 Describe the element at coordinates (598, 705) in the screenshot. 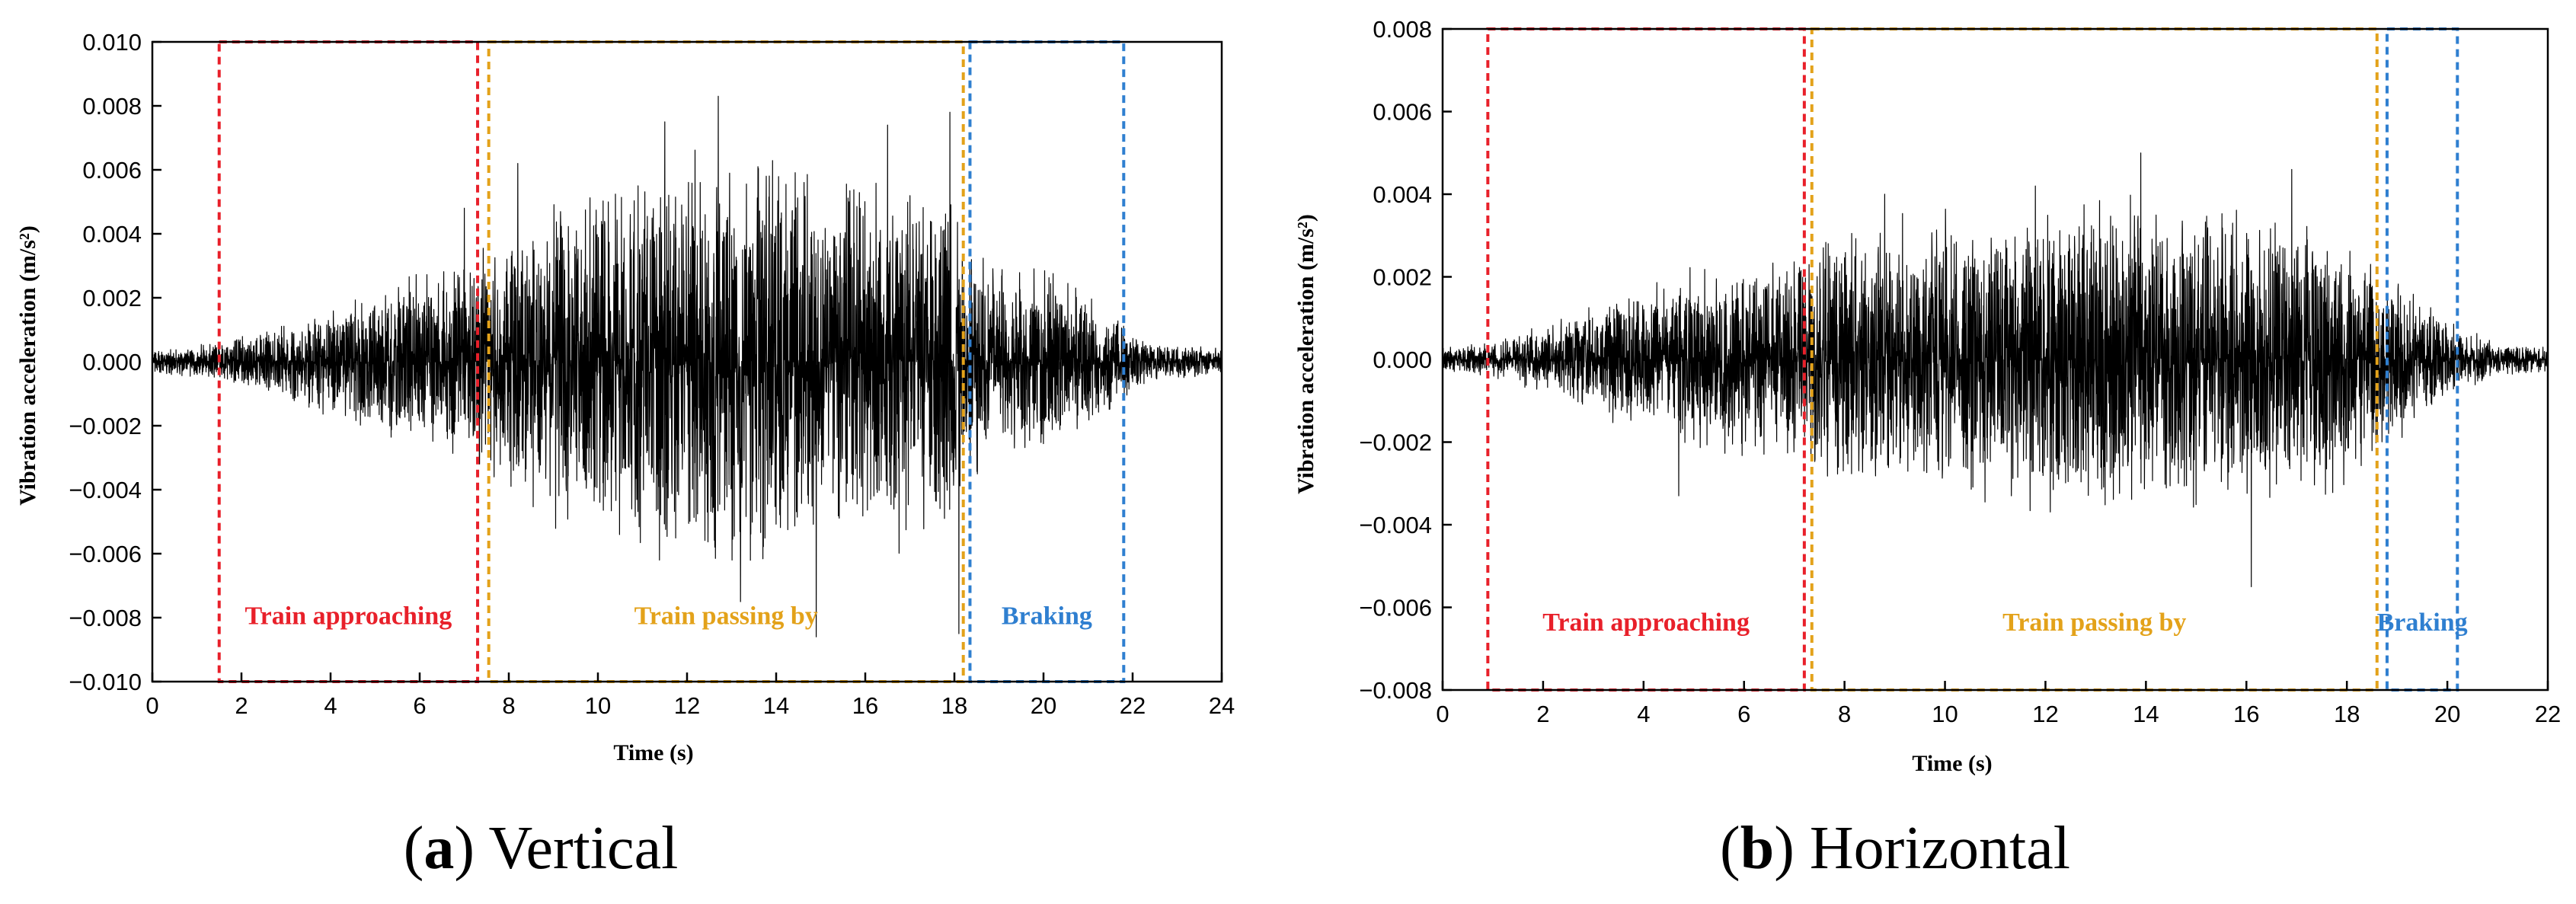

I see `vertical-x-tick-label: 10` at that location.